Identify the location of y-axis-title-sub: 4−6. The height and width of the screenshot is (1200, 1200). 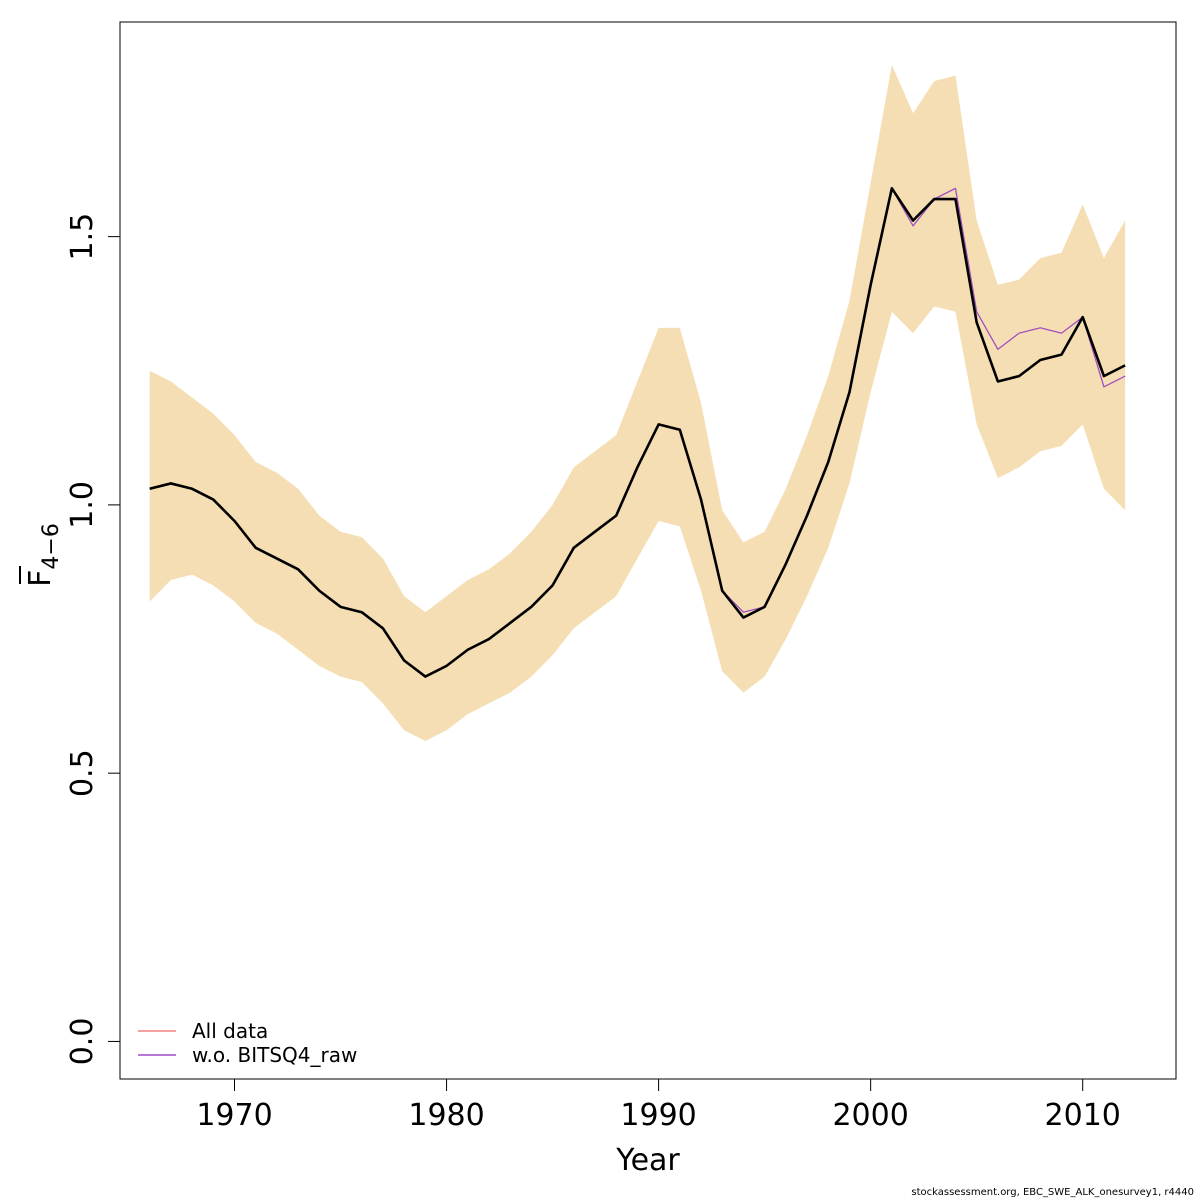
(51, 546).